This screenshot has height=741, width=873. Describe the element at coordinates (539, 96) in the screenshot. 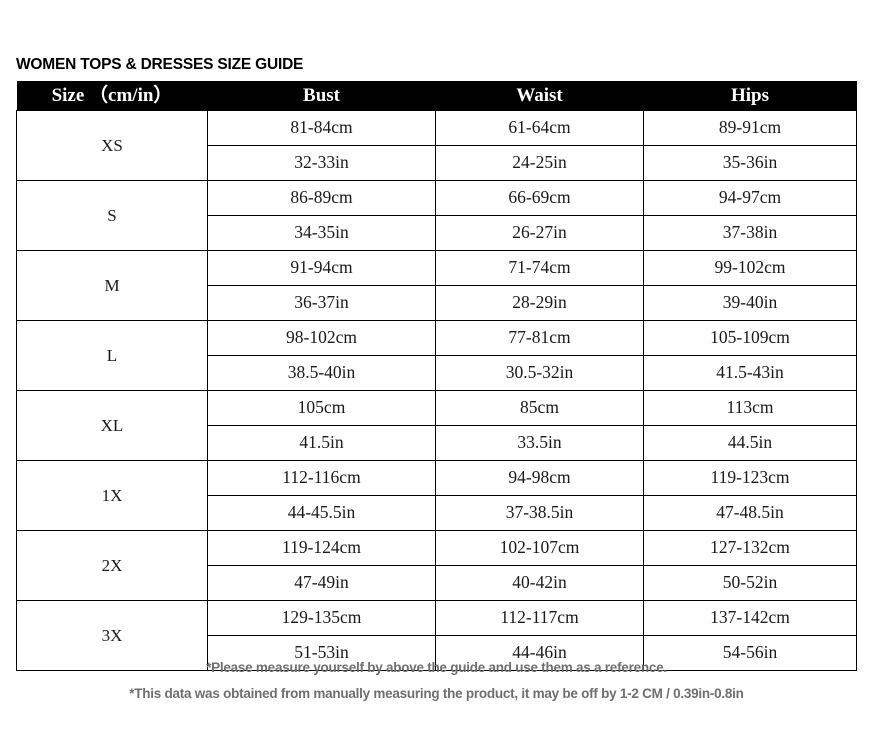

I see `column-header-waist: Waist` at that location.